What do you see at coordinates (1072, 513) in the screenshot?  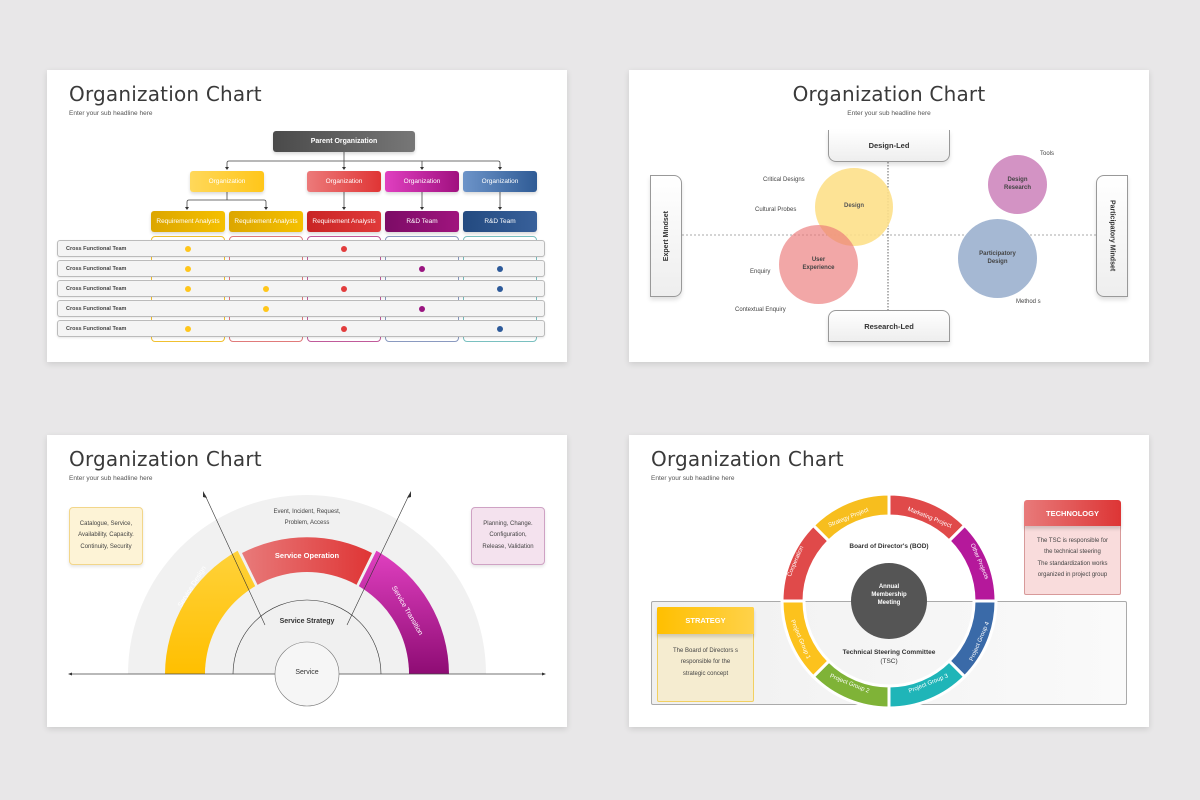 I see `technology-card-header: TECHNOLOGY` at bounding box center [1072, 513].